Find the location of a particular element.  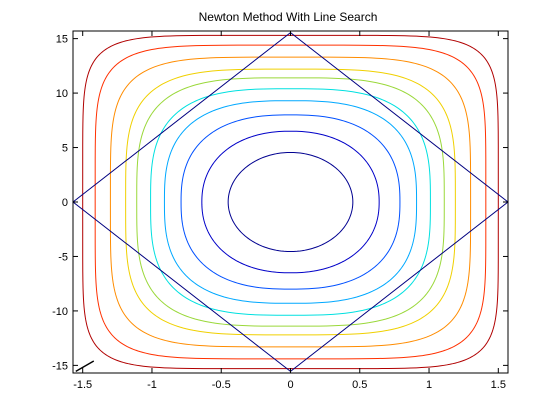

y-tick-label: -10 is located at coordinates (60, 312).